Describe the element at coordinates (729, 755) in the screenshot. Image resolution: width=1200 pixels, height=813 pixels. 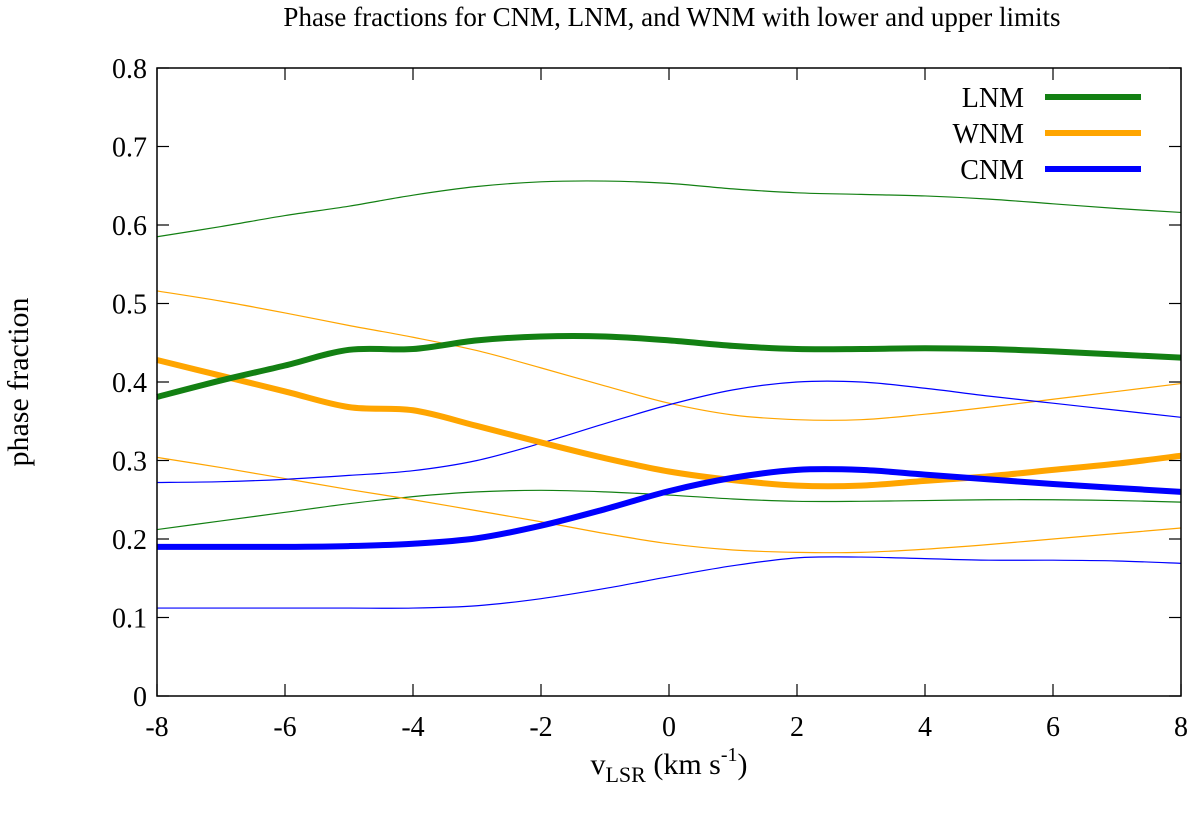
I see `x-axis-label-superscript: -1` at that location.